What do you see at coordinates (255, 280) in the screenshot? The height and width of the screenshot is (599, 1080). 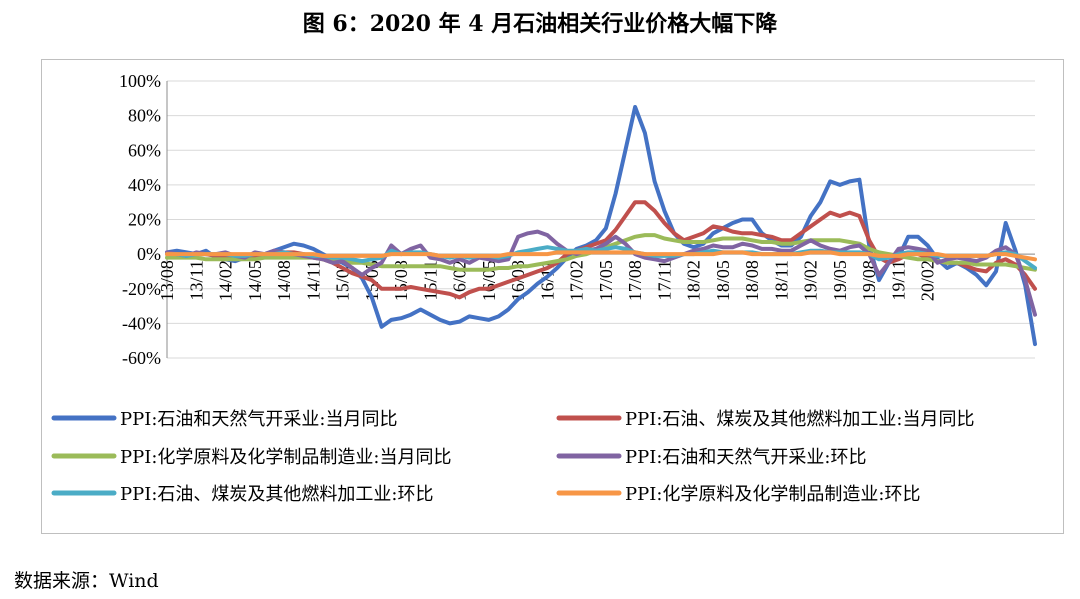 I see `x-tick-label: 14/05` at bounding box center [255, 280].